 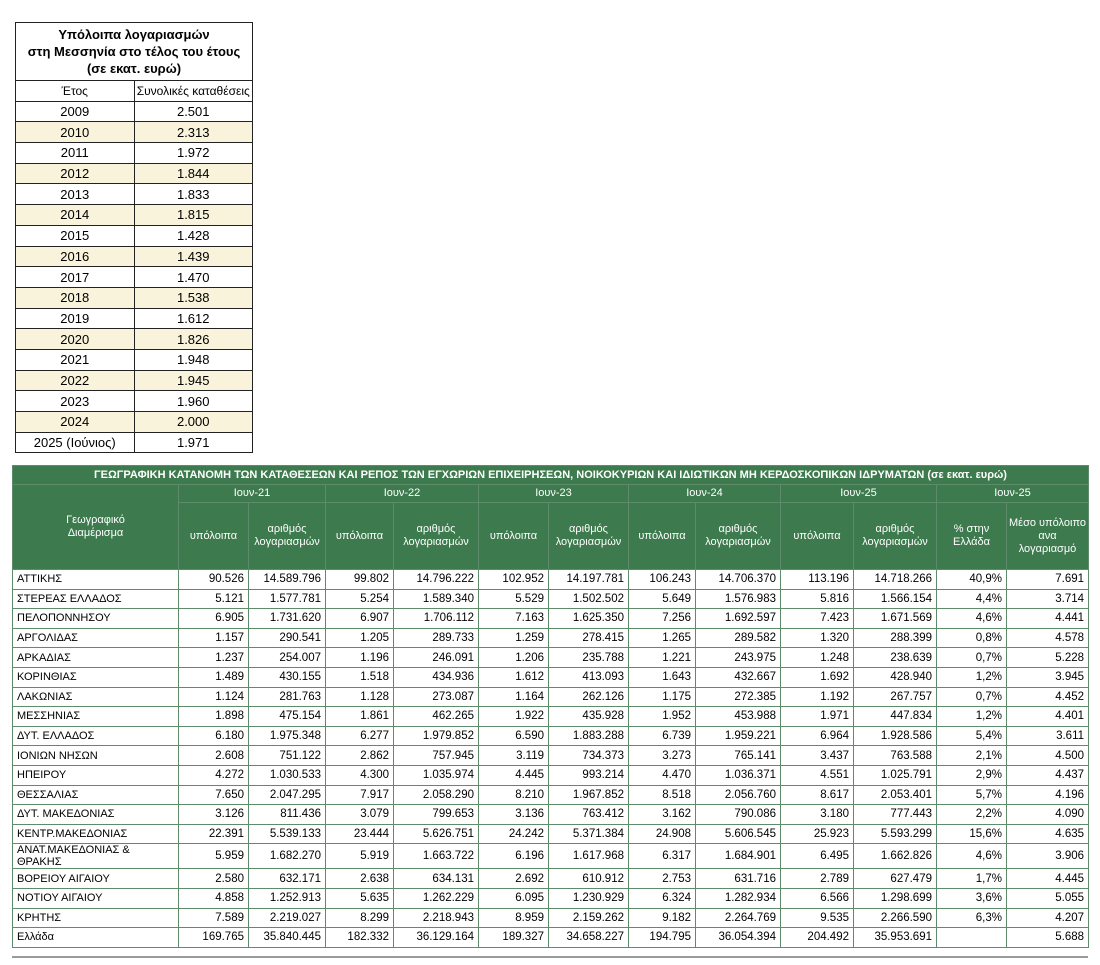 I want to click on value-cell: 2,2%, so click(x=971, y=814).